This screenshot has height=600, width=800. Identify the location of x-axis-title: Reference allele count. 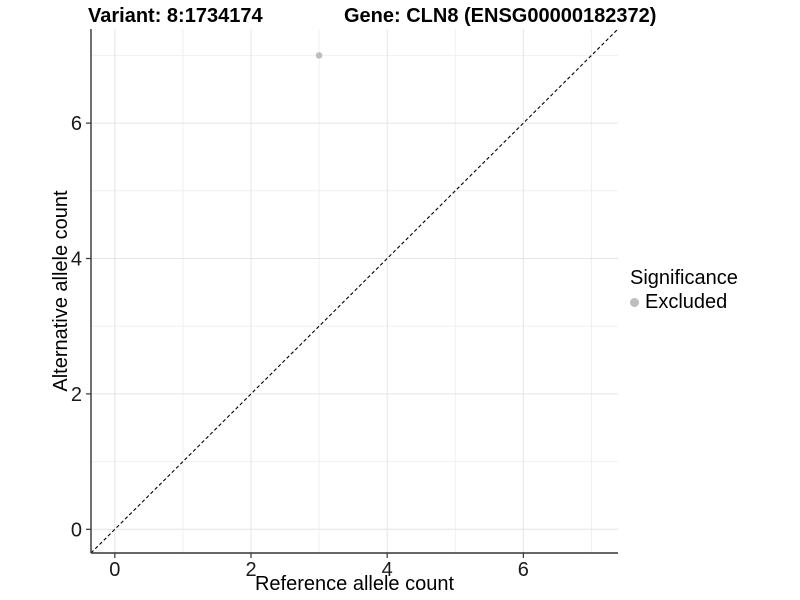
(354, 584).